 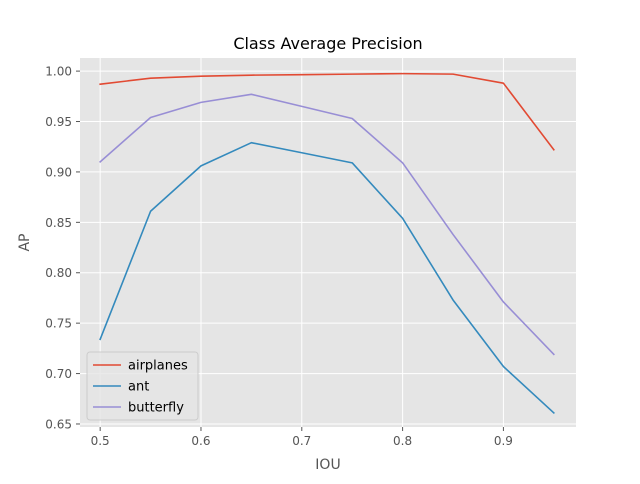 I want to click on y-tick-label: 0.95, so click(x=58, y=122).